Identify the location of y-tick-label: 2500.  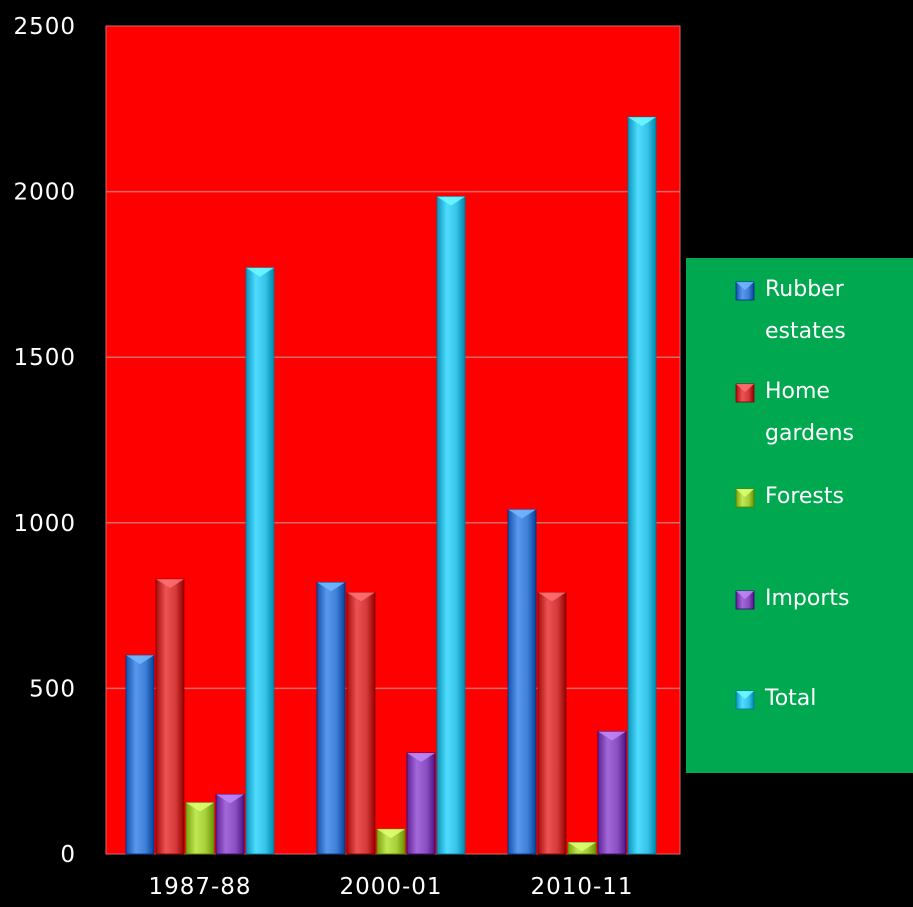
(44, 27).